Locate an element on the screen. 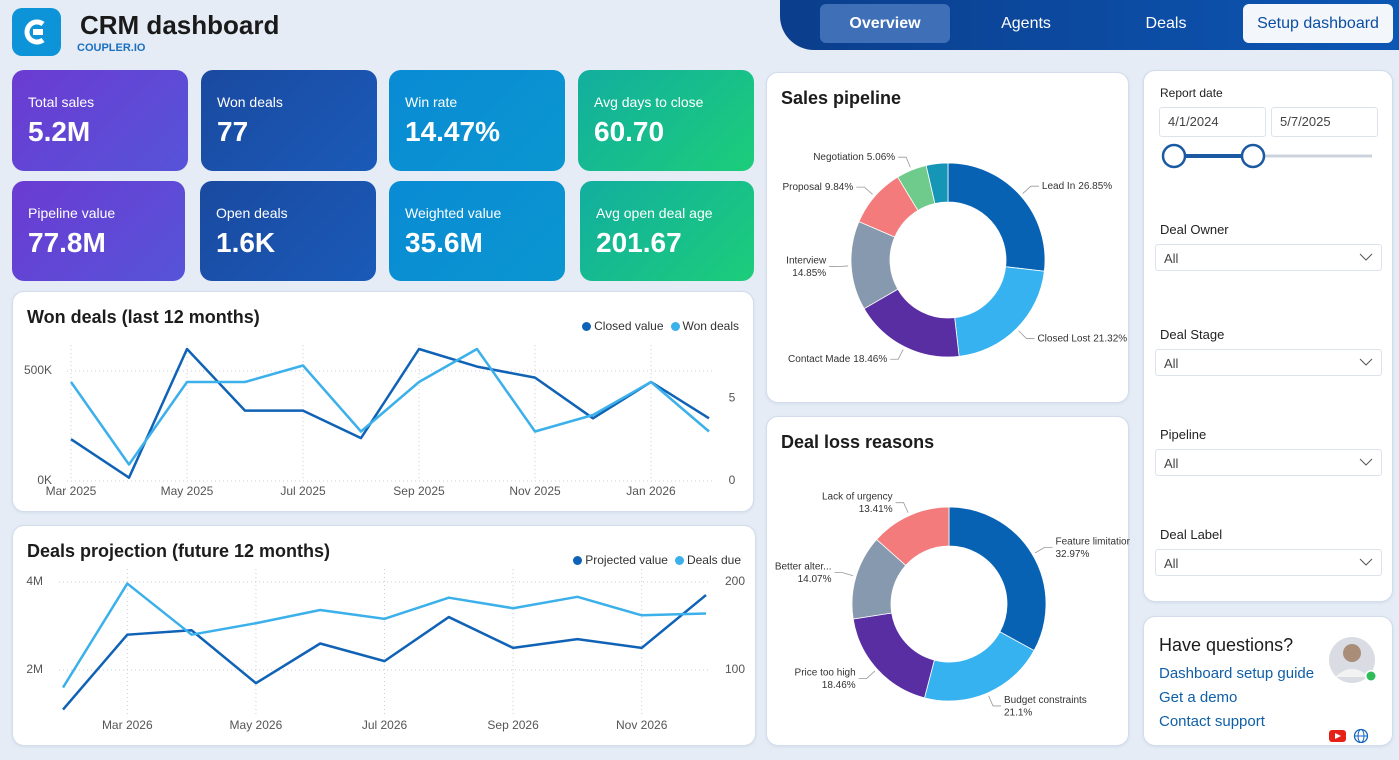 Image resolution: width=1399 pixels, height=760 pixels. filter-label: Deal Owner is located at coordinates (1194, 229).